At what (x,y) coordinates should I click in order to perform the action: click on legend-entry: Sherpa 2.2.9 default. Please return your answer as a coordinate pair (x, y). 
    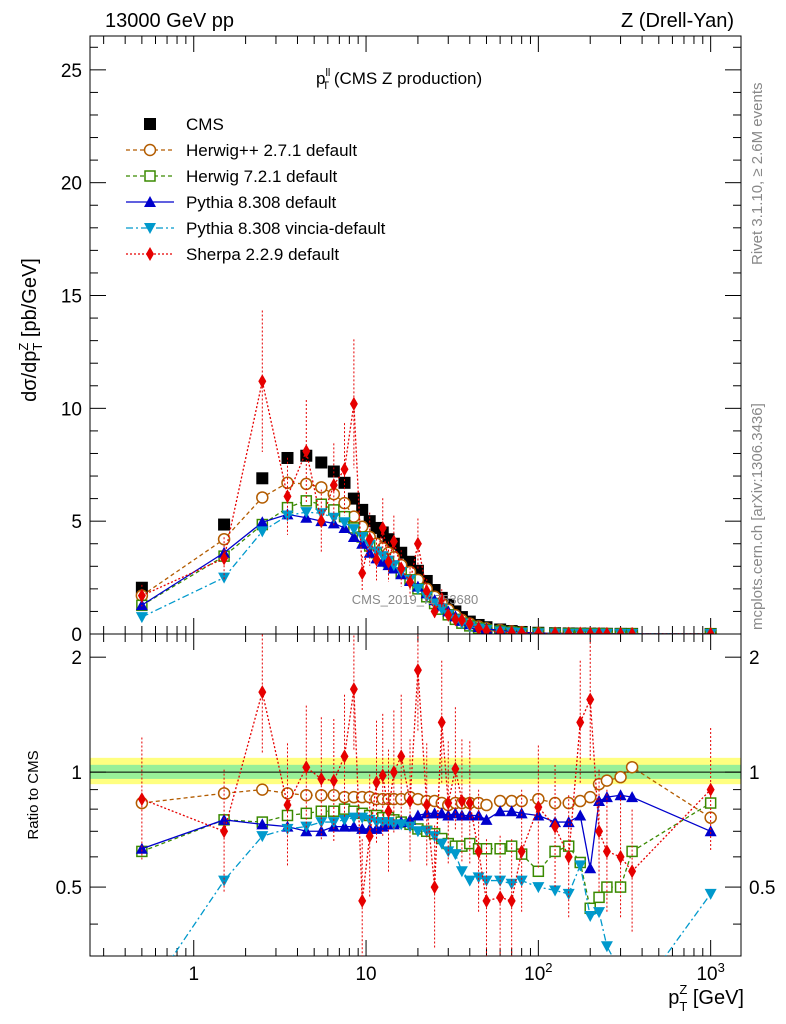
    Looking at the image, I should click on (232, 254).